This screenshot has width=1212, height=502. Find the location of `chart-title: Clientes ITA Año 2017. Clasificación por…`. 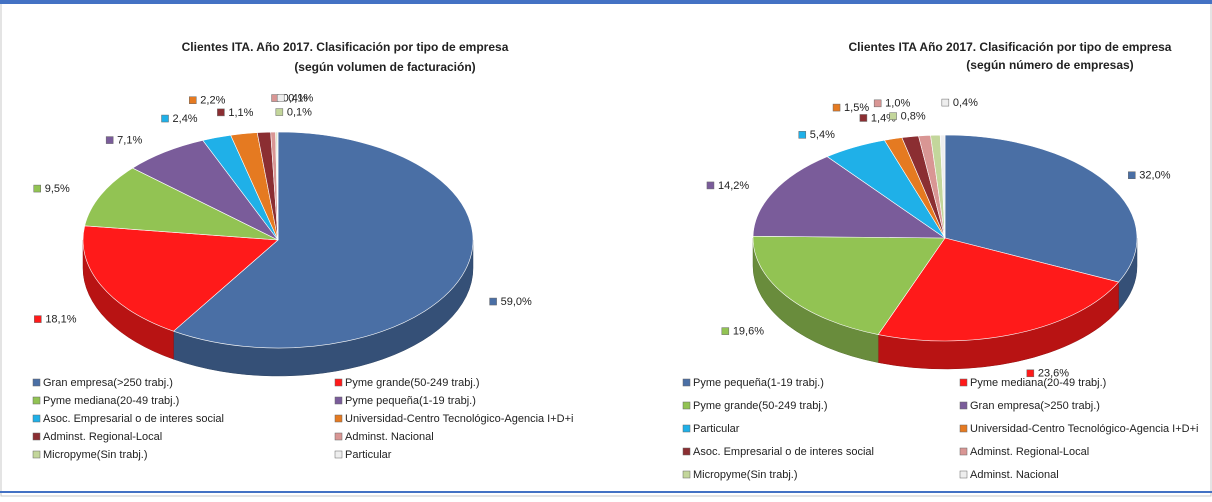

chart-title: Clientes ITA Año 2017. Clasificación por… is located at coordinates (1010, 47).